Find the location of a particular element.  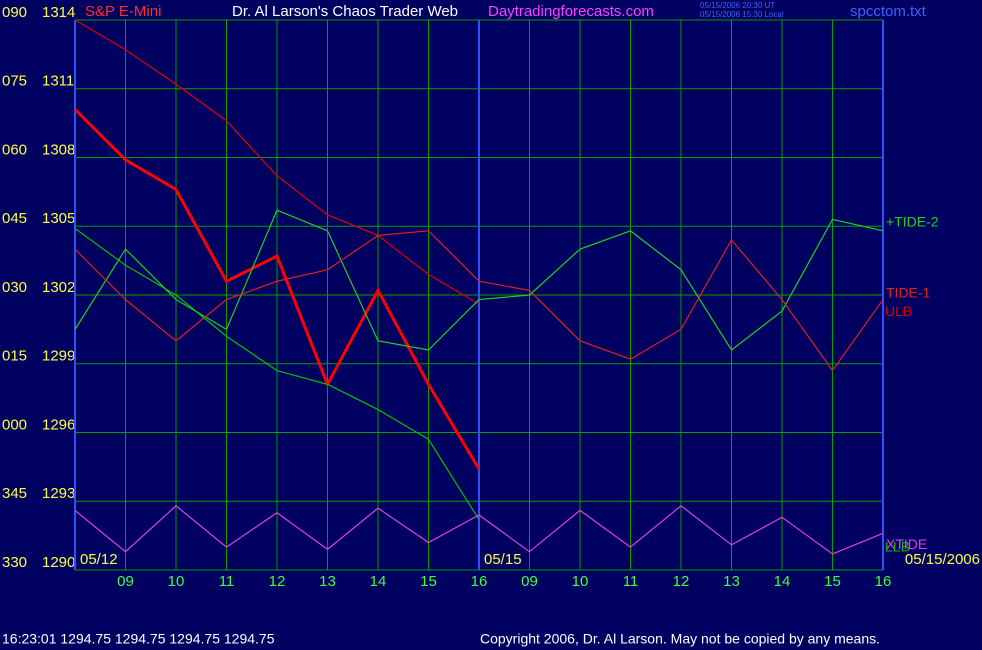

date-label: 05/12 is located at coordinates (99, 559).